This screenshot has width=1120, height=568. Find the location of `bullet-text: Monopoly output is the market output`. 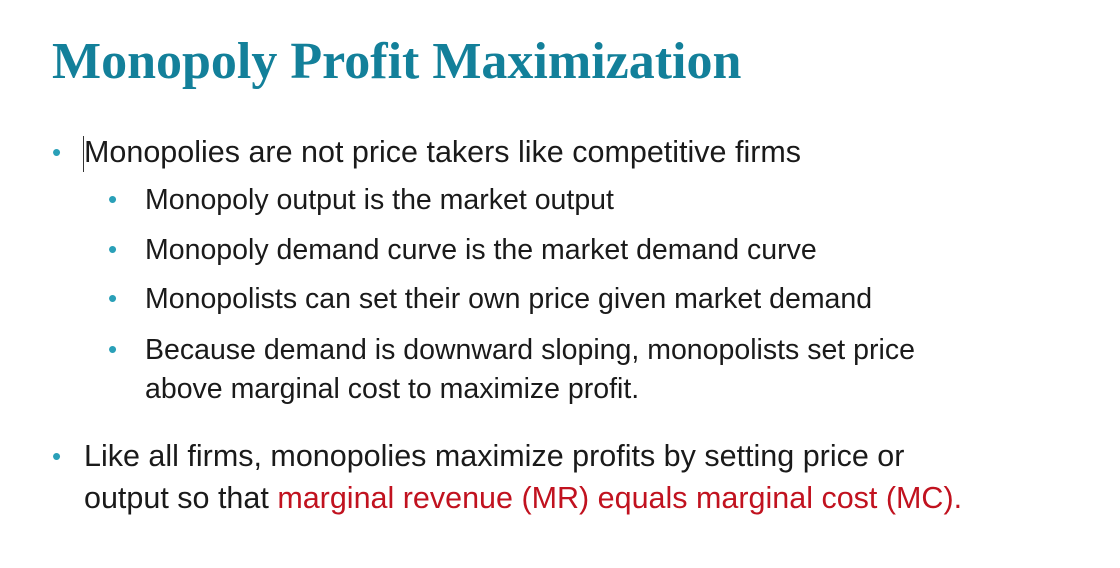

bullet-text: Monopoly output is the market output is located at coordinates (379, 200).